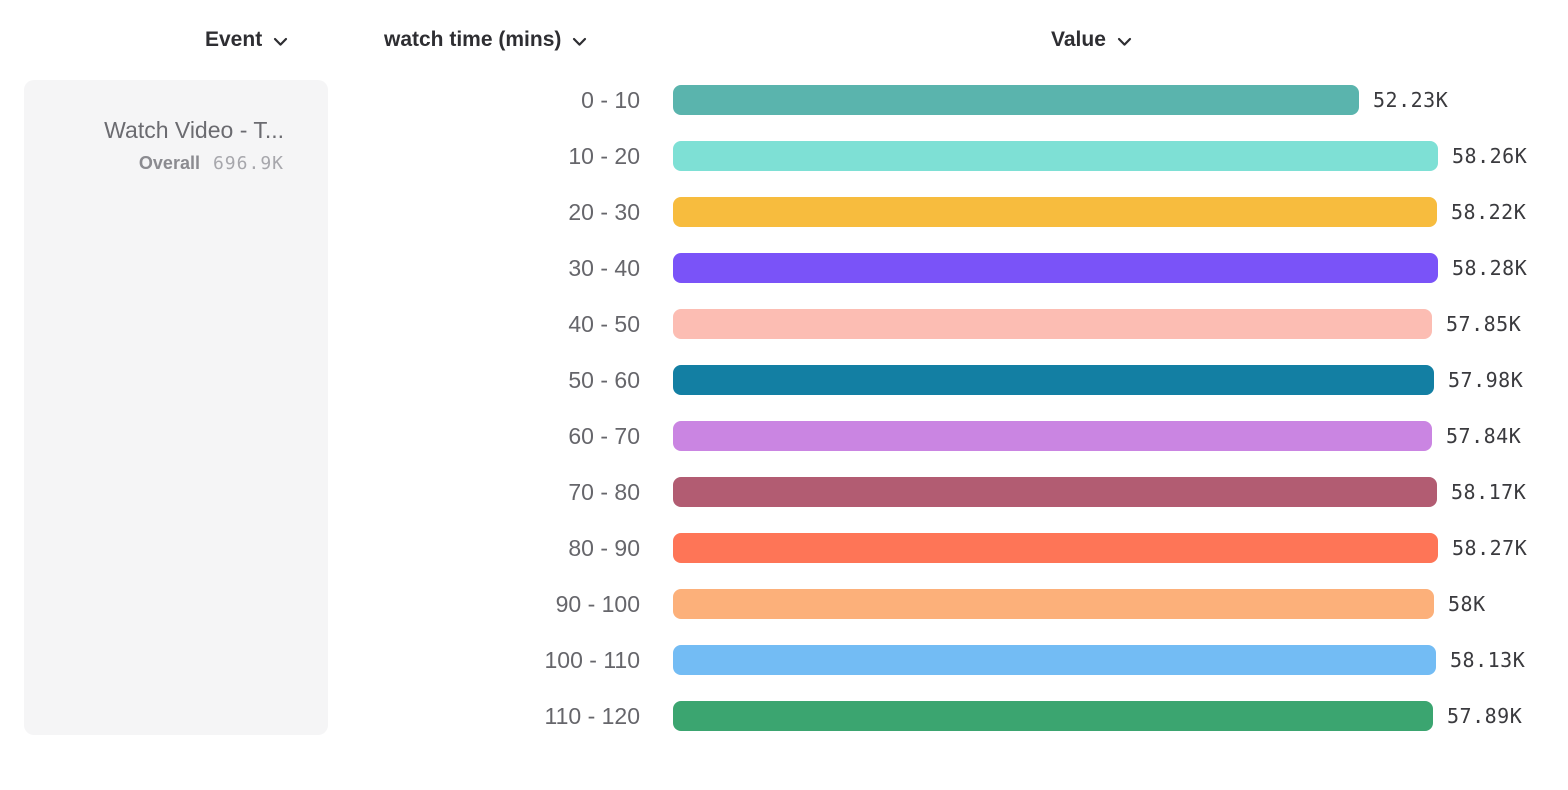 Image resolution: width=1568 pixels, height=790 pixels. What do you see at coordinates (604, 491) in the screenshot?
I see `bucket-label: 70 - 80` at bounding box center [604, 491].